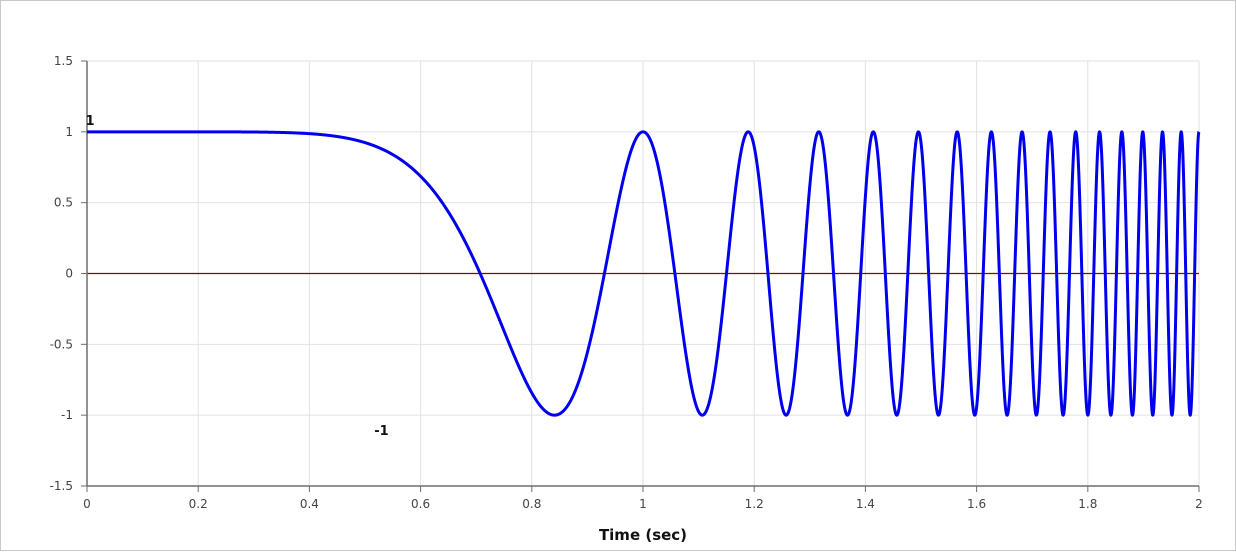 The width and height of the screenshot is (1236, 552). I want to click on y-tick-label: 0.5, so click(63, 203).